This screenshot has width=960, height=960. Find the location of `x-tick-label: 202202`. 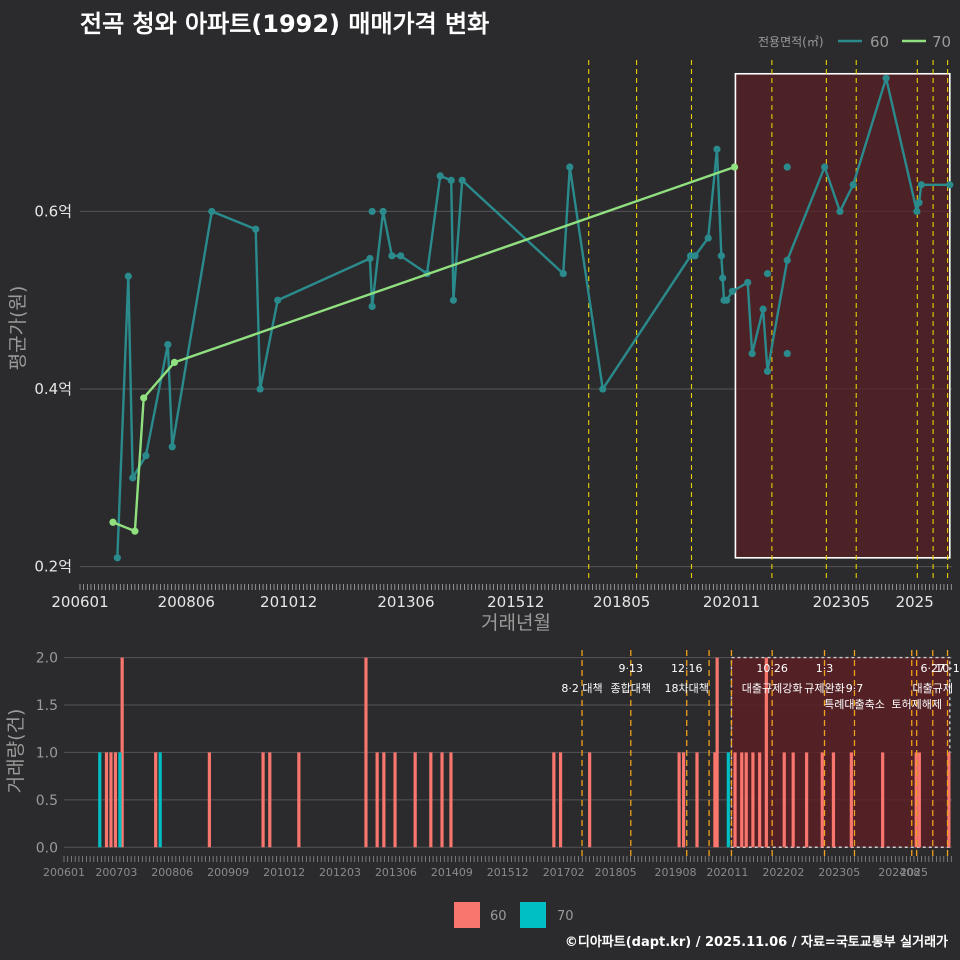

x-tick-label: 202202 is located at coordinates (783, 872).